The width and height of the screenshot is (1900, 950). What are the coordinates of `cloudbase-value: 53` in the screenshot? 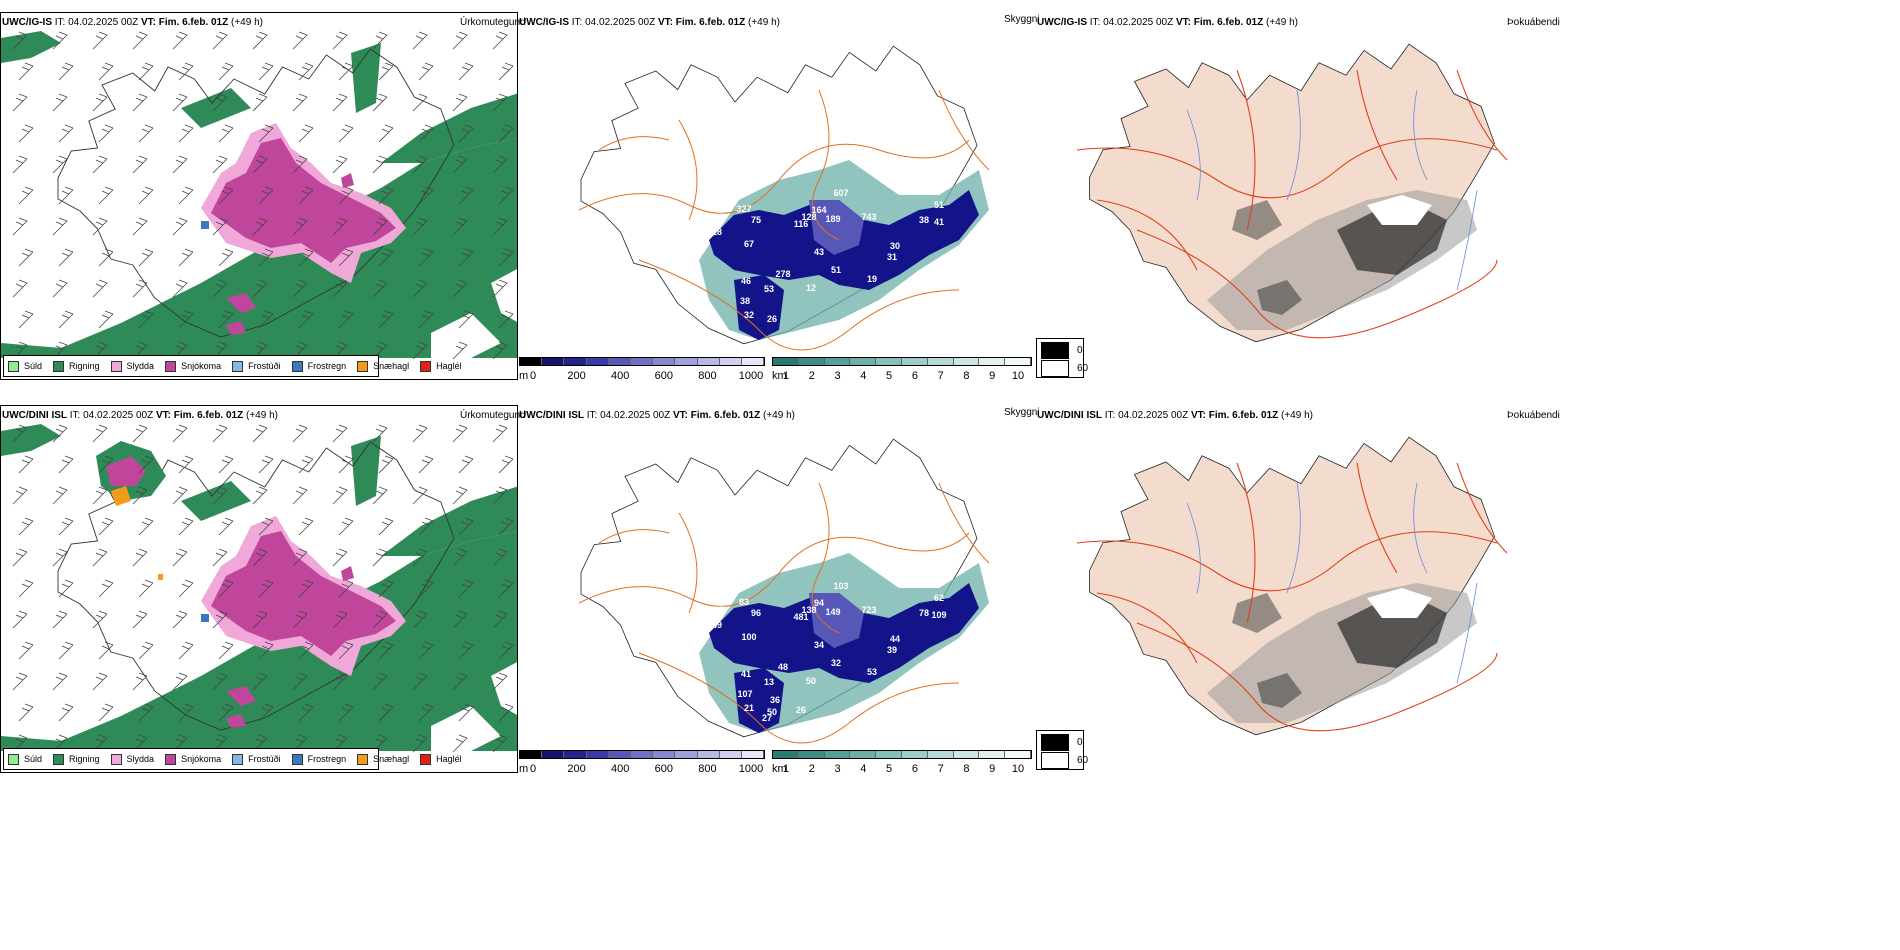 It's located at (769, 289).